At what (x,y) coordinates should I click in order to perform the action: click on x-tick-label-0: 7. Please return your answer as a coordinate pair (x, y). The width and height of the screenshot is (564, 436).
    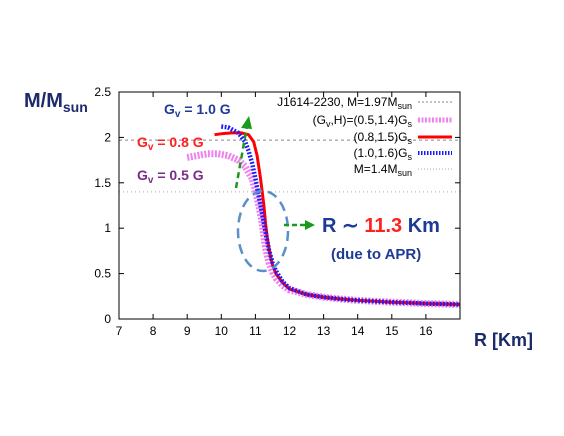
    Looking at the image, I should click on (119, 331).